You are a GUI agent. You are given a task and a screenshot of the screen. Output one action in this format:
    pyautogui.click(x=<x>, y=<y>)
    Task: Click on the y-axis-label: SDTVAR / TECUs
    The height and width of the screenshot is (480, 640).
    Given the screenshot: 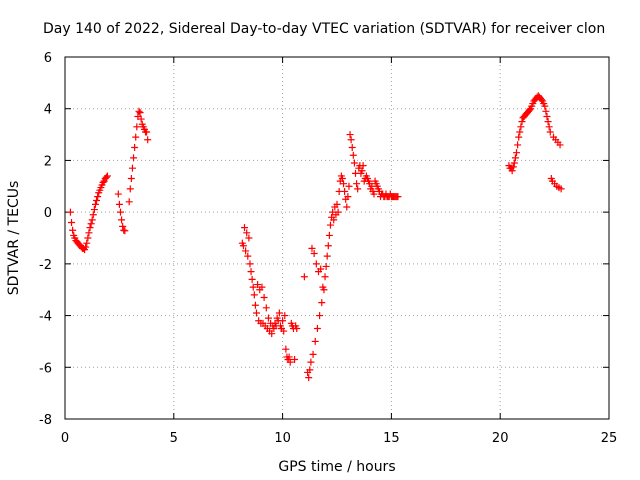 What is the action you would take?
    pyautogui.click(x=14, y=238)
    